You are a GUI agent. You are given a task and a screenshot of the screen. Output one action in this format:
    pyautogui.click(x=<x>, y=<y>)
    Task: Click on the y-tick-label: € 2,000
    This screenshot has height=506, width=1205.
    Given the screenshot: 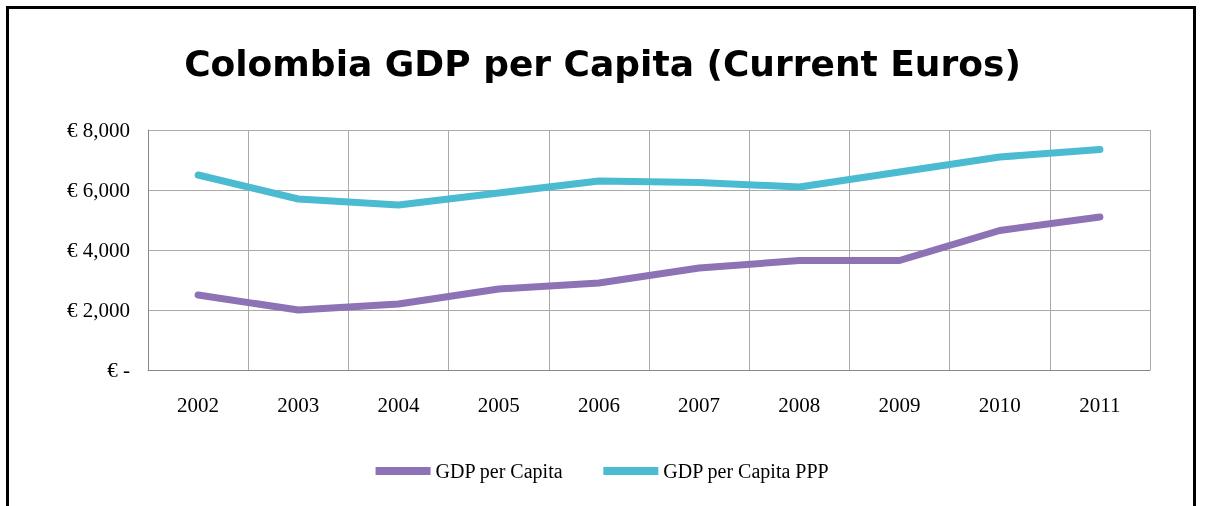 What is the action you would take?
    pyautogui.click(x=98, y=310)
    